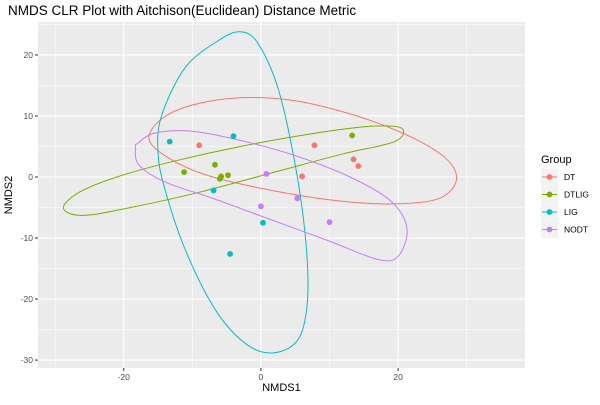 The height and width of the screenshot is (405, 600). I want to click on y-axis-label: NMDS2, so click(9, 195).